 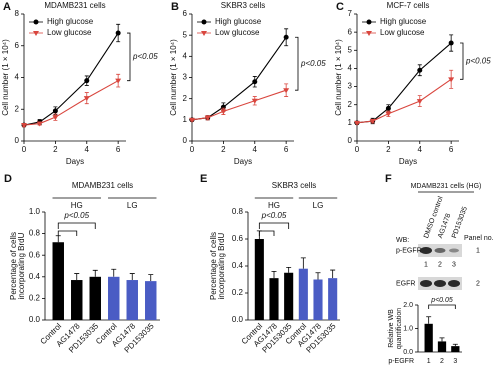 What do you see at coordinates (446, 186) in the screenshot?
I see `blot-title: MDAMB231 cells (HG)` at bounding box center [446, 186].